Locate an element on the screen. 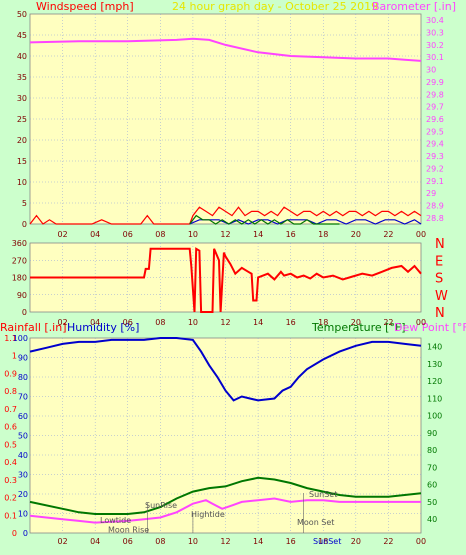 Image resolution: width=466 pixels, height=555 pixels. y-tick-label: 35 is located at coordinates (22, 77).